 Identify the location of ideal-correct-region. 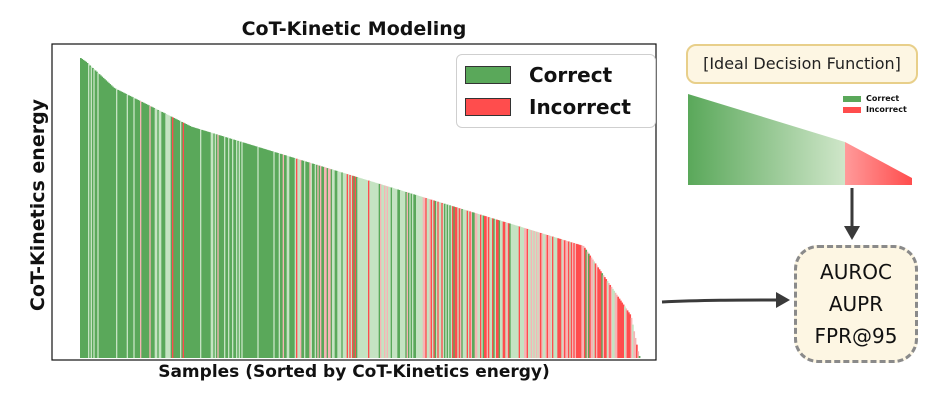
(766, 139).